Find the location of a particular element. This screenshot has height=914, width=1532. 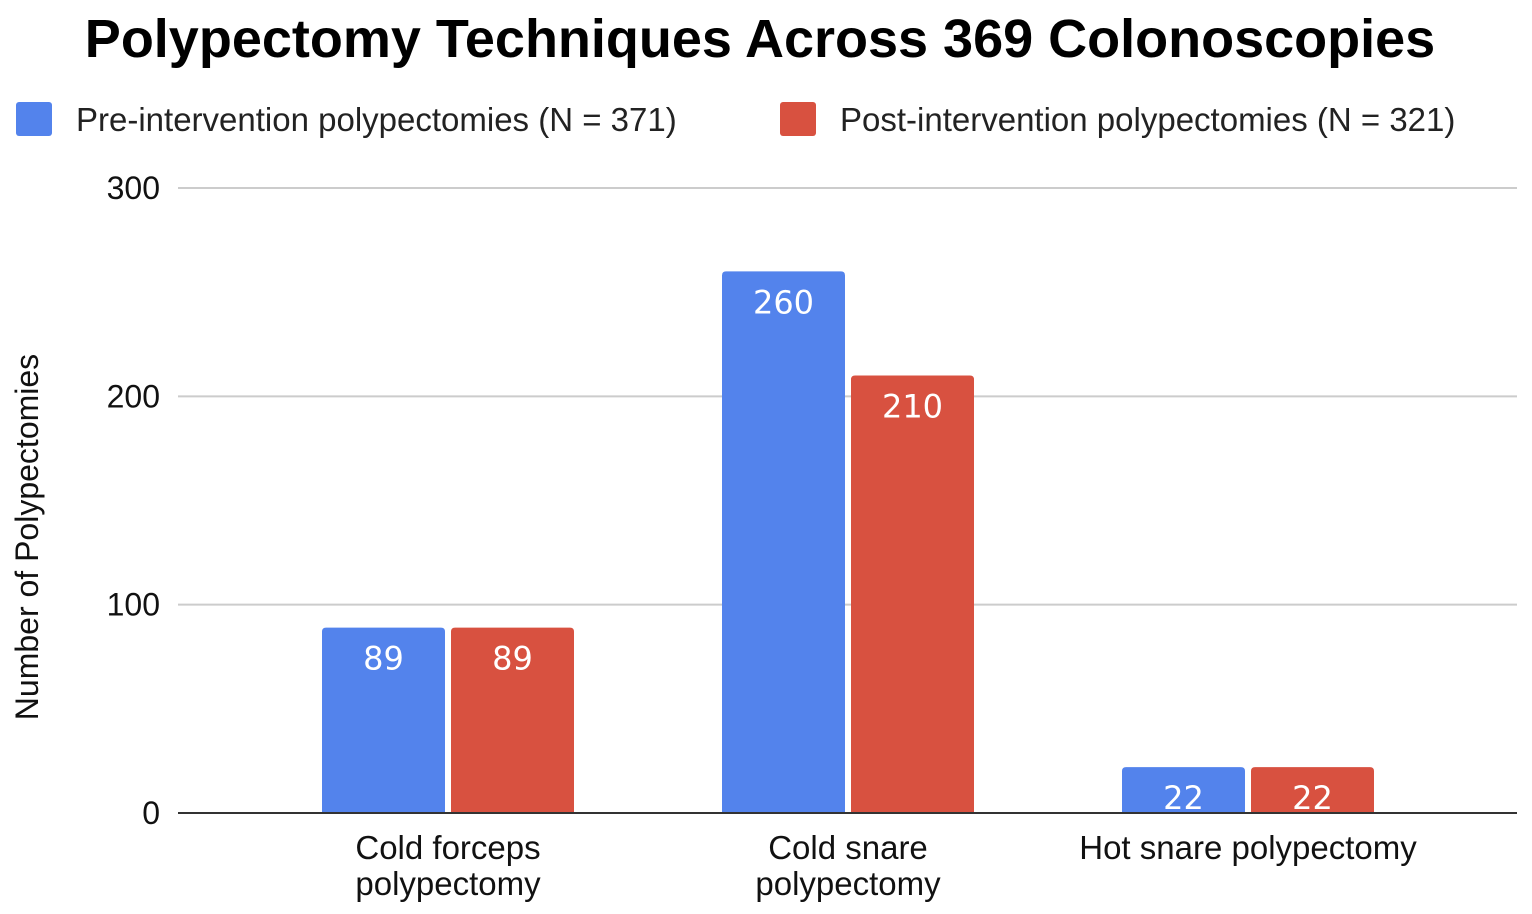

x-category-label: Cold snare polypectomy is located at coordinates (848, 865).